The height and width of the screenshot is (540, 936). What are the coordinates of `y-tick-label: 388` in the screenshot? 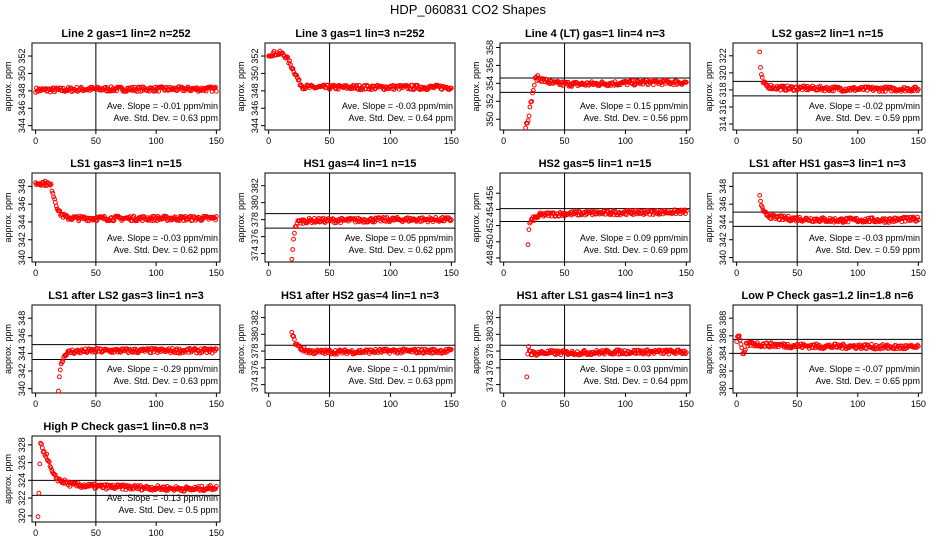 It's located at (723, 318).